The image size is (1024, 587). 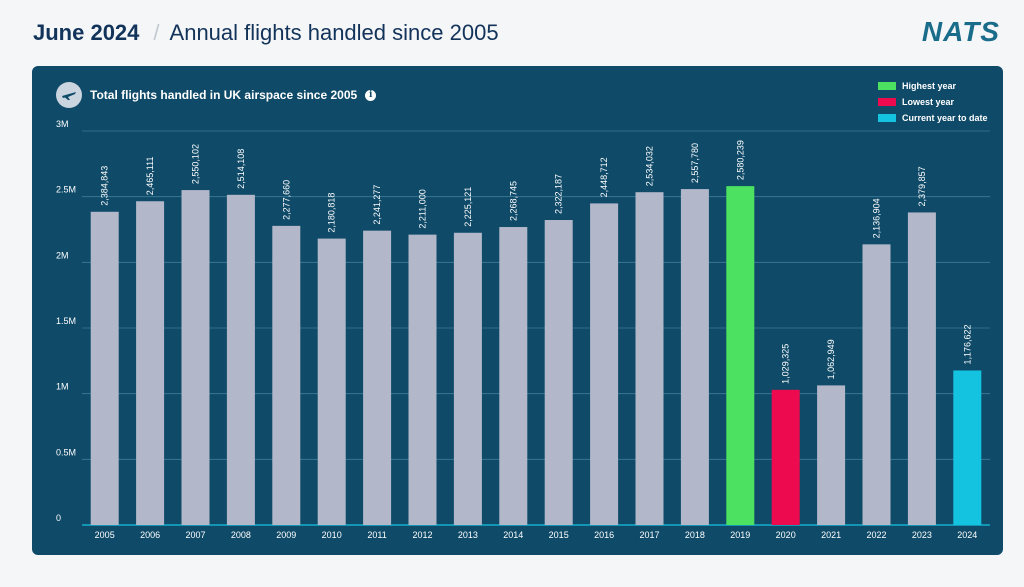 I want to click on bar-2013, so click(x=467, y=378).